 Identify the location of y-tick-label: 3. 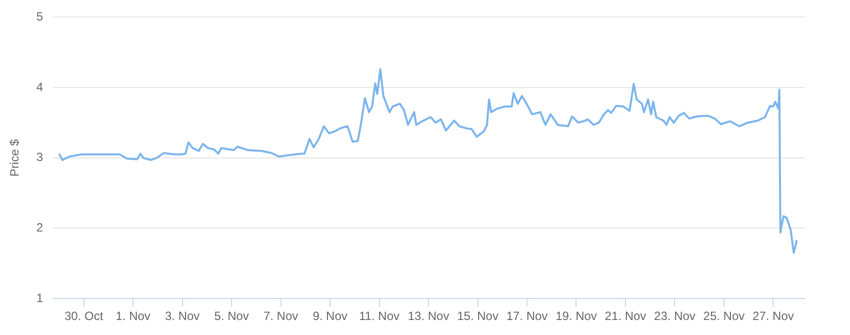
(40, 157).